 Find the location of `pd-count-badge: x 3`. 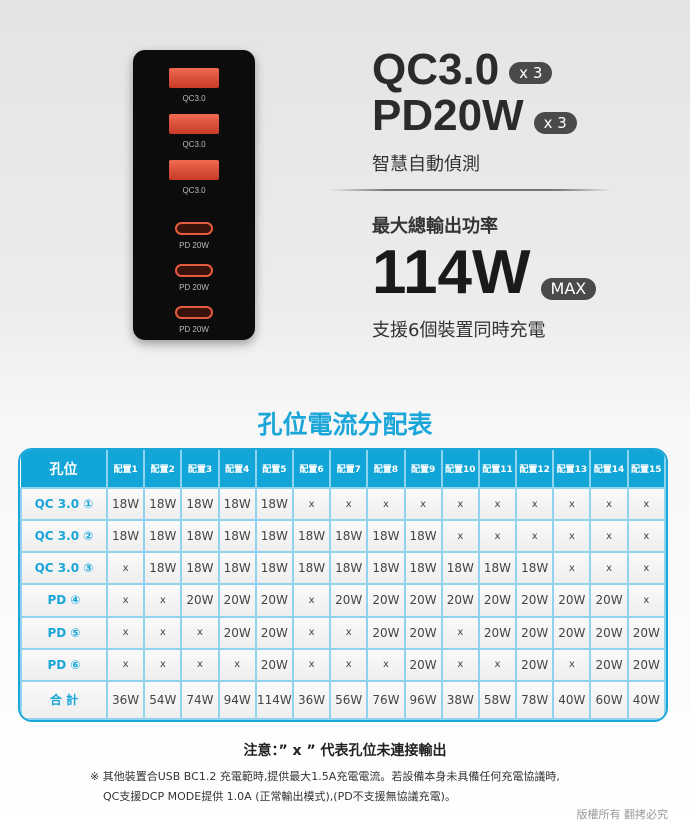

pd-count-badge: x 3 is located at coordinates (555, 123).